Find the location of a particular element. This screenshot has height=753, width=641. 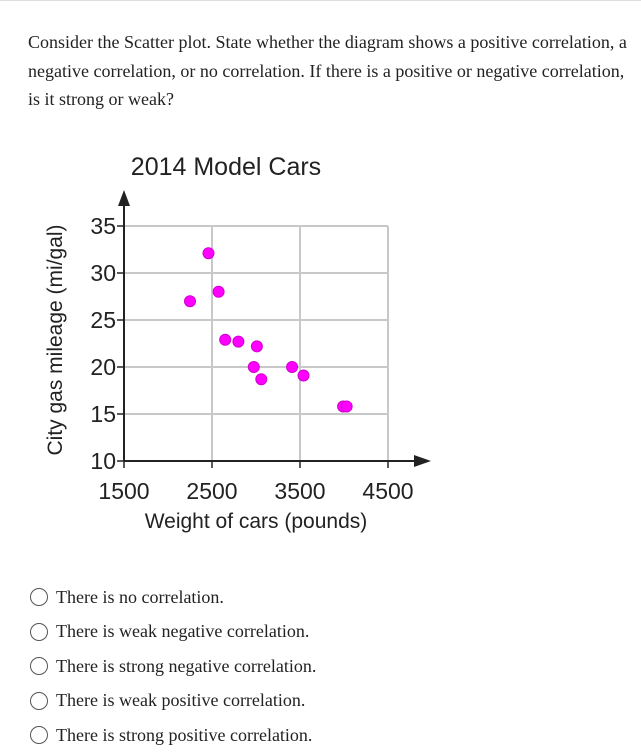

y-tick-label: 25 is located at coordinates (103, 320).